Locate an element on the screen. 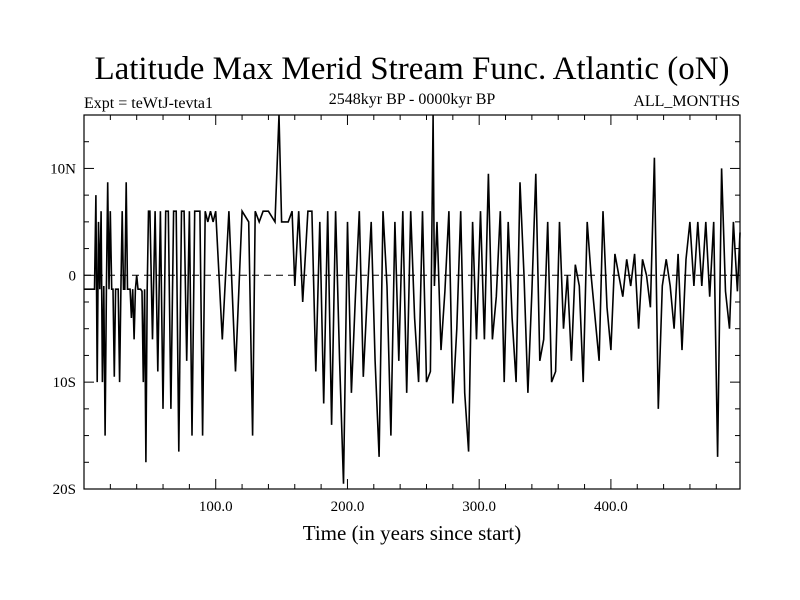 The image size is (800, 600). months-label: ALL_MONTHS is located at coordinates (686, 101).